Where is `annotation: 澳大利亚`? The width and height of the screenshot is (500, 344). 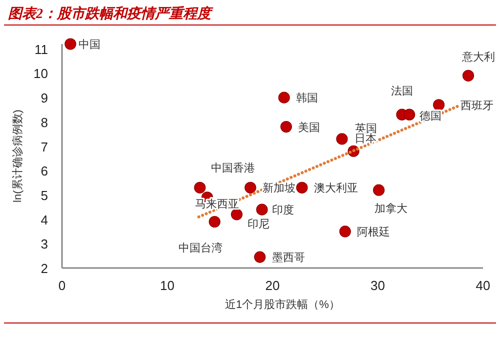
annotation: 澳大利亚 is located at coordinates (336, 188).